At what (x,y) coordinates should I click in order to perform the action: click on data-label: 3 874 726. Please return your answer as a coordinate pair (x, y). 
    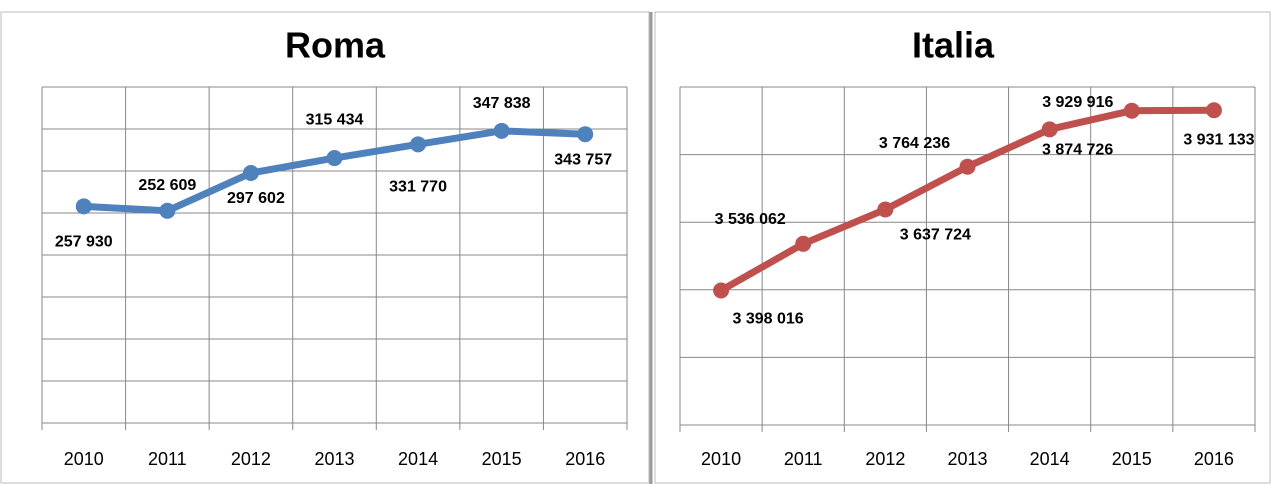
    Looking at the image, I should click on (1077, 150).